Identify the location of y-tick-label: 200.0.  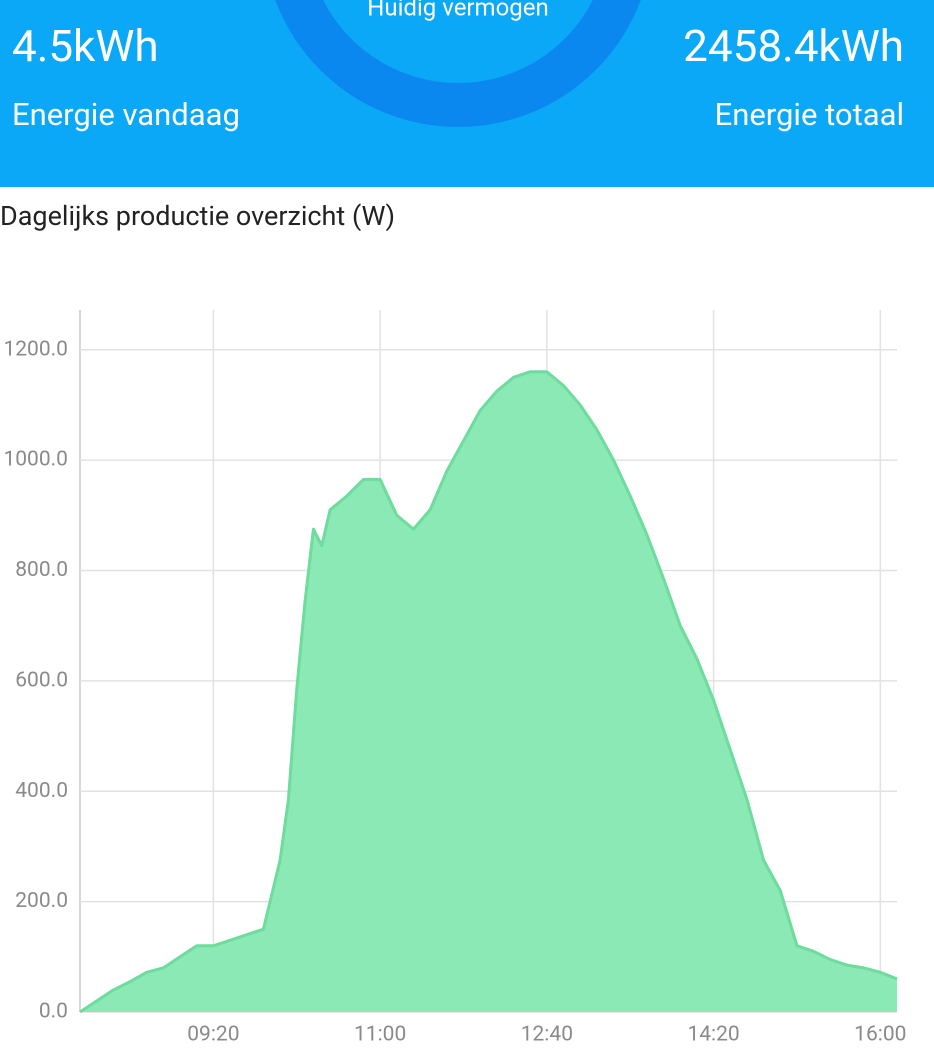
(41, 901).